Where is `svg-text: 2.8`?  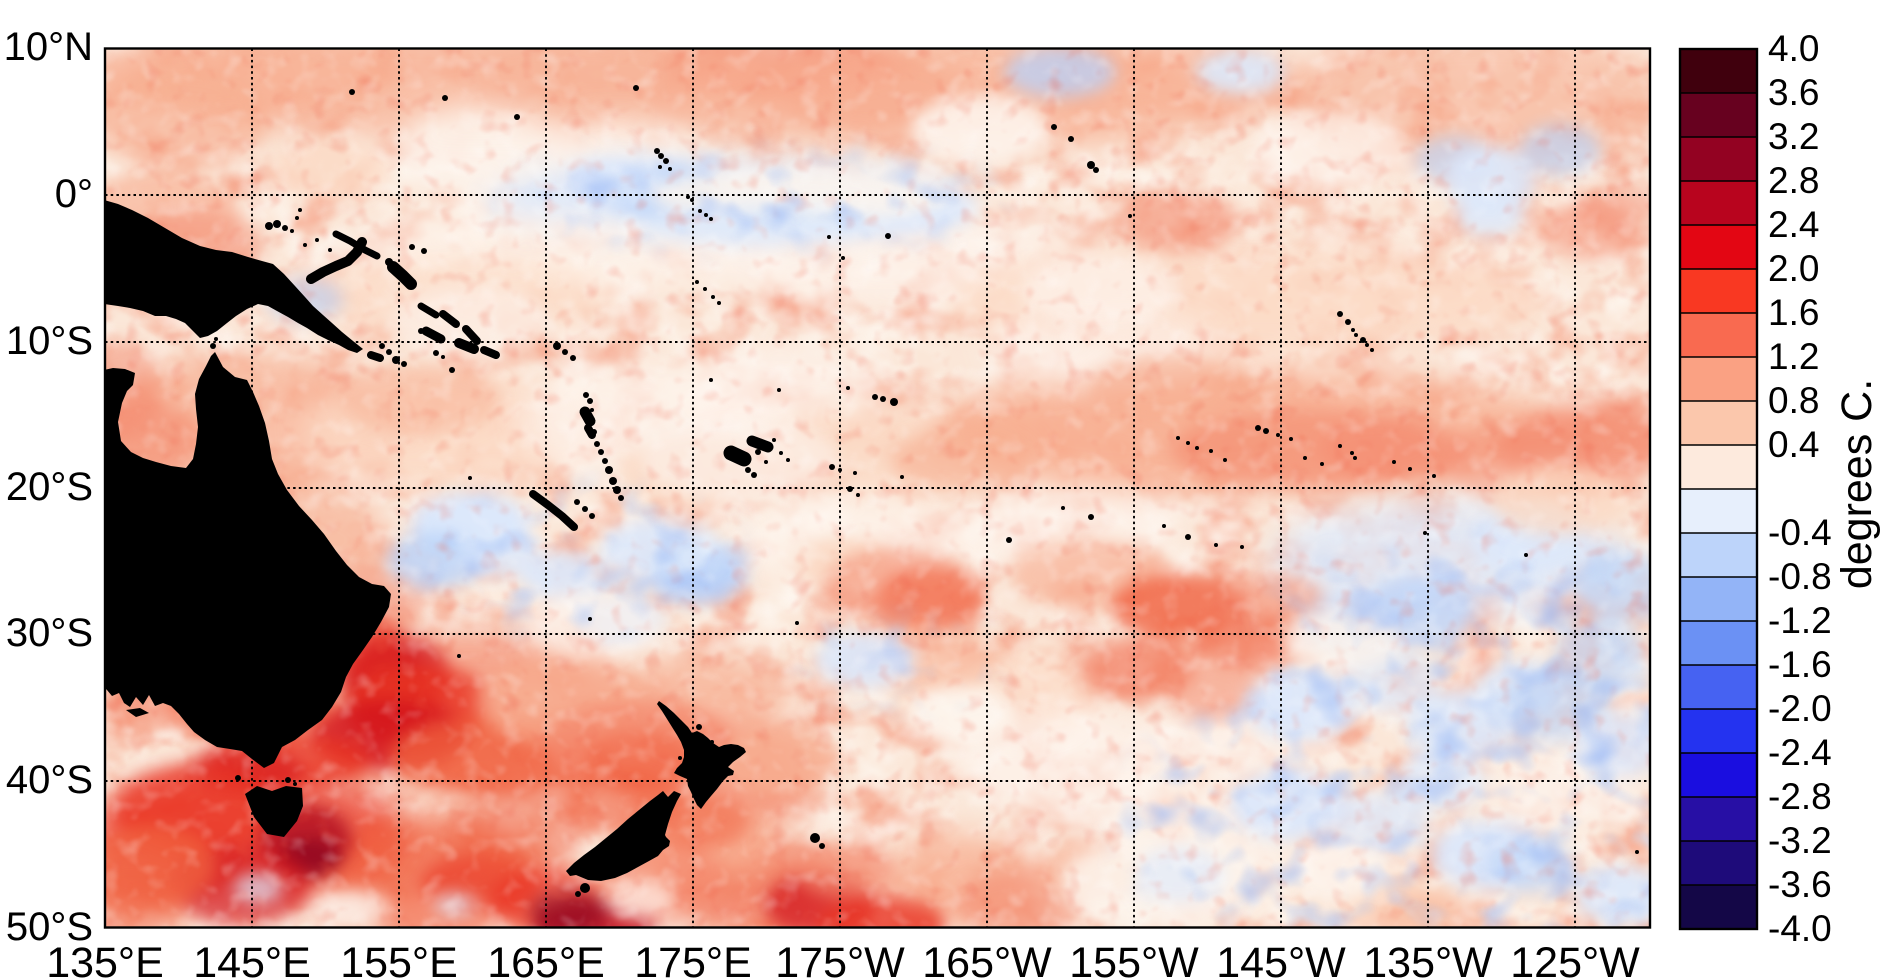 svg-text: 2.8 is located at coordinates (1793, 180).